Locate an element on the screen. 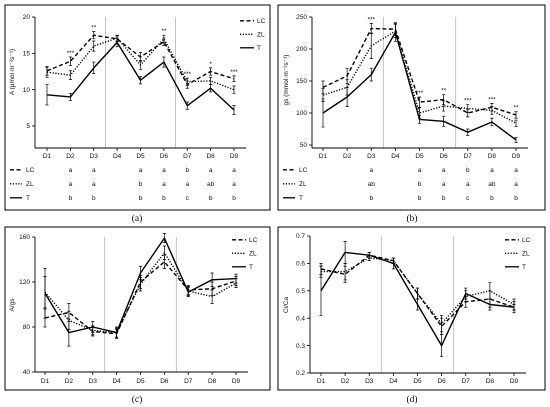  panel-label: (b) is located at coordinates (411, 218).